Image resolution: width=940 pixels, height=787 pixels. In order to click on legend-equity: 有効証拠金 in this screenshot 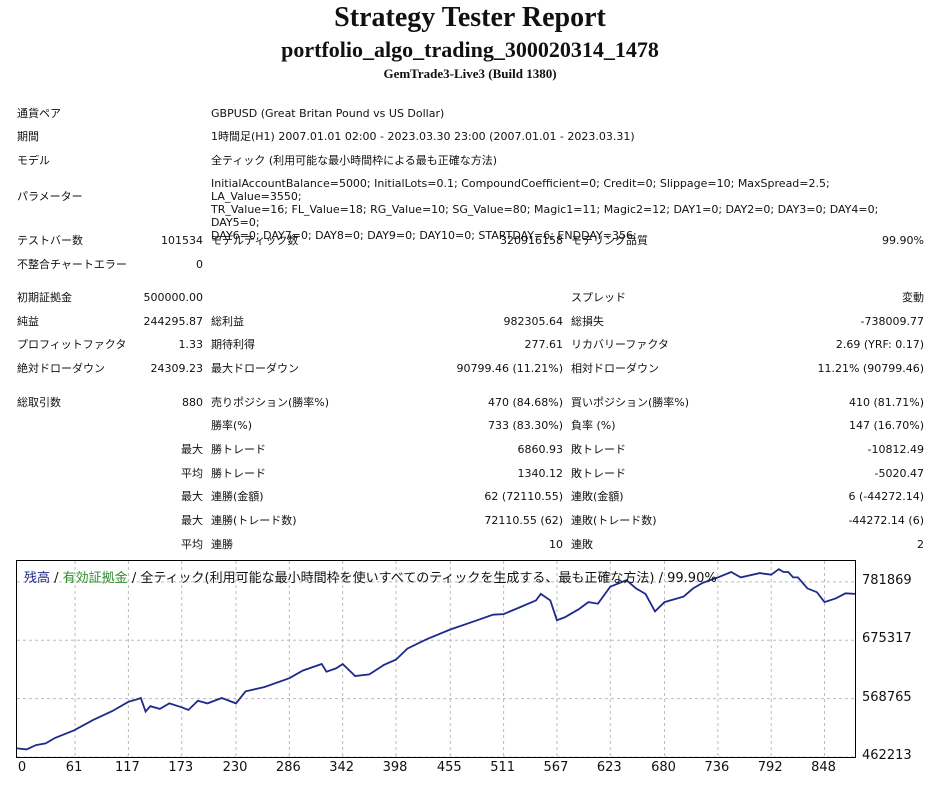, I will do `click(95, 578)`.